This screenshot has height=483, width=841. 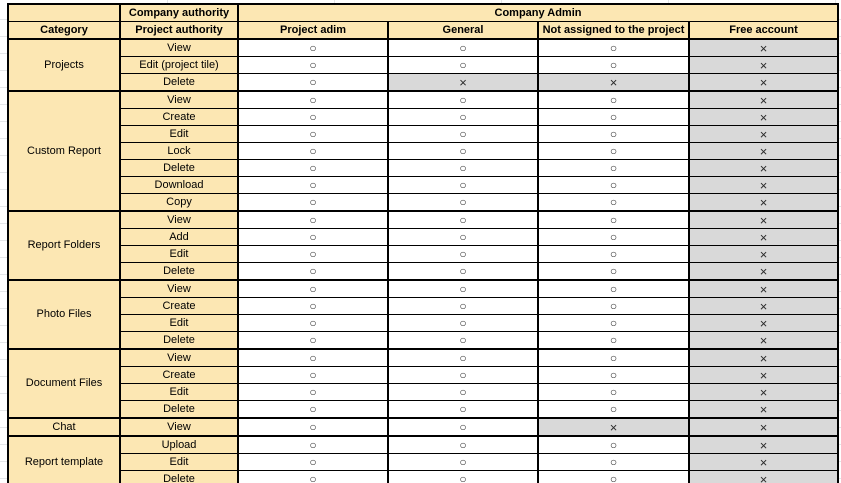 I want to click on permission-row: Add ○ ○ ○ ×, so click(x=423, y=237).